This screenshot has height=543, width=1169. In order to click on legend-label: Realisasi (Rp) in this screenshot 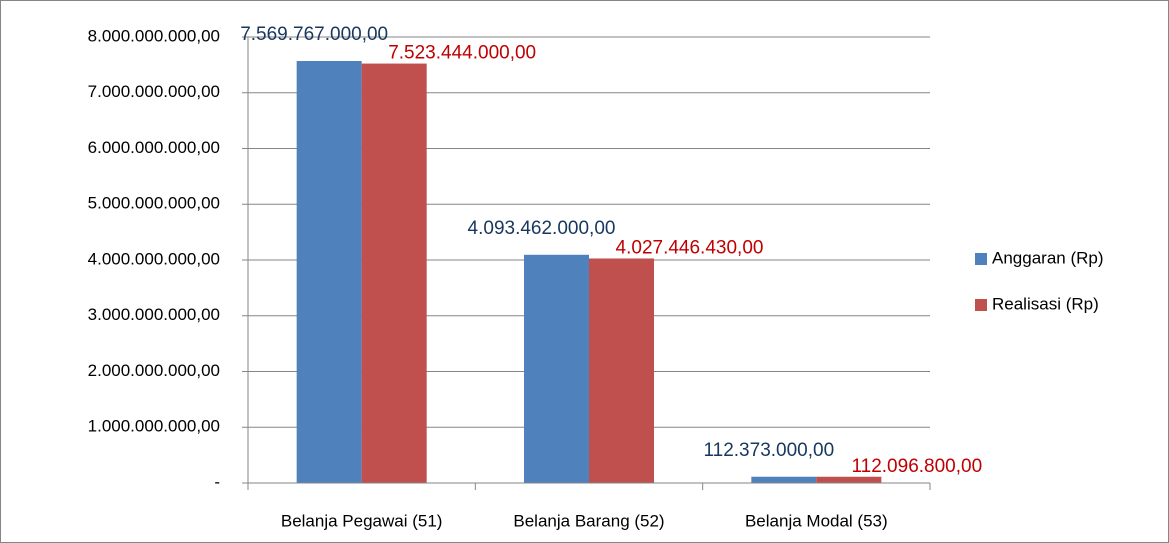, I will do `click(1045, 303)`.